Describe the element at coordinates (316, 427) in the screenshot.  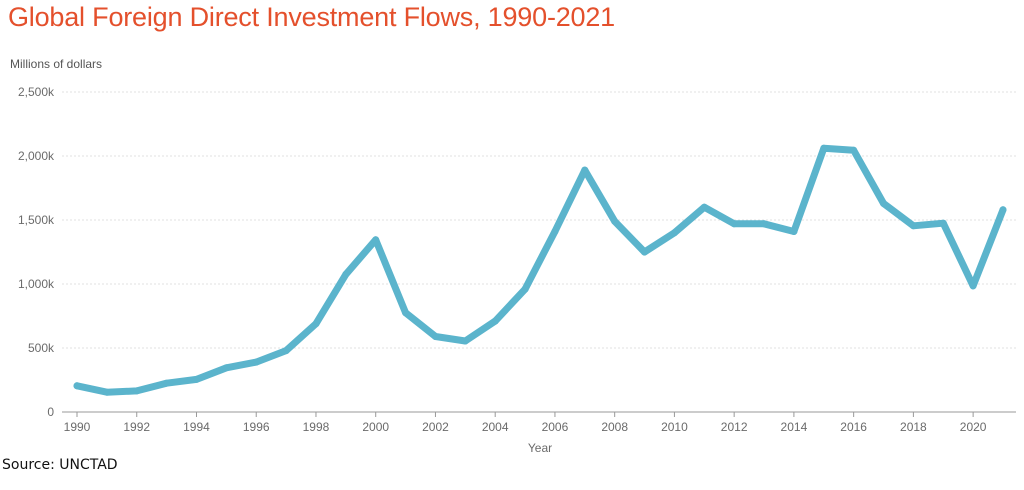
I see `x-tick-label: 1998` at that location.